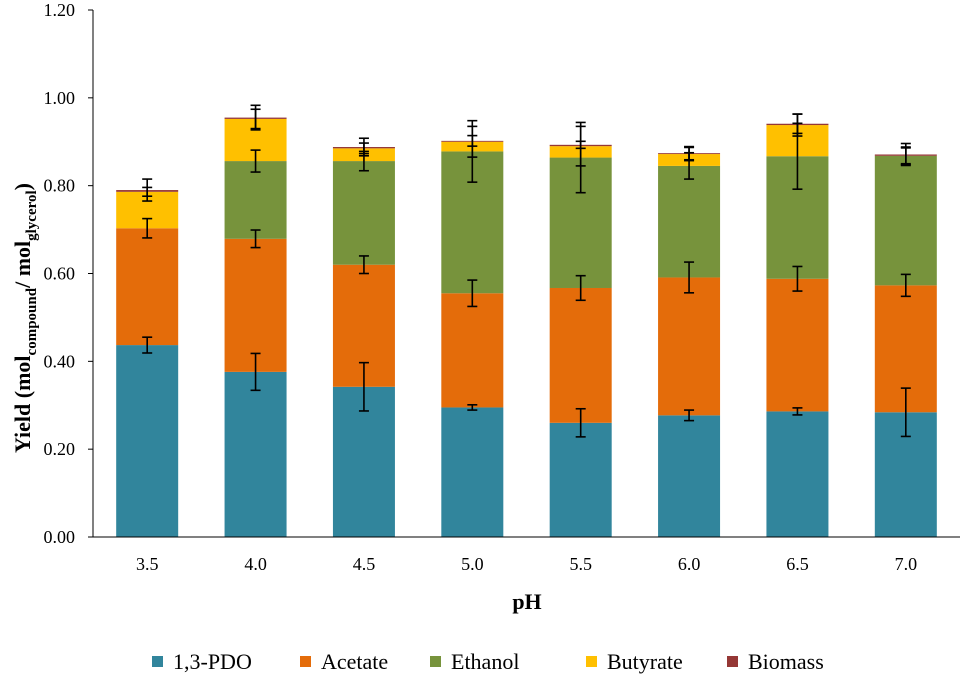 This screenshot has width=970, height=682. Describe the element at coordinates (305, 661) in the screenshot. I see `legend-swatch-acetate` at that location.